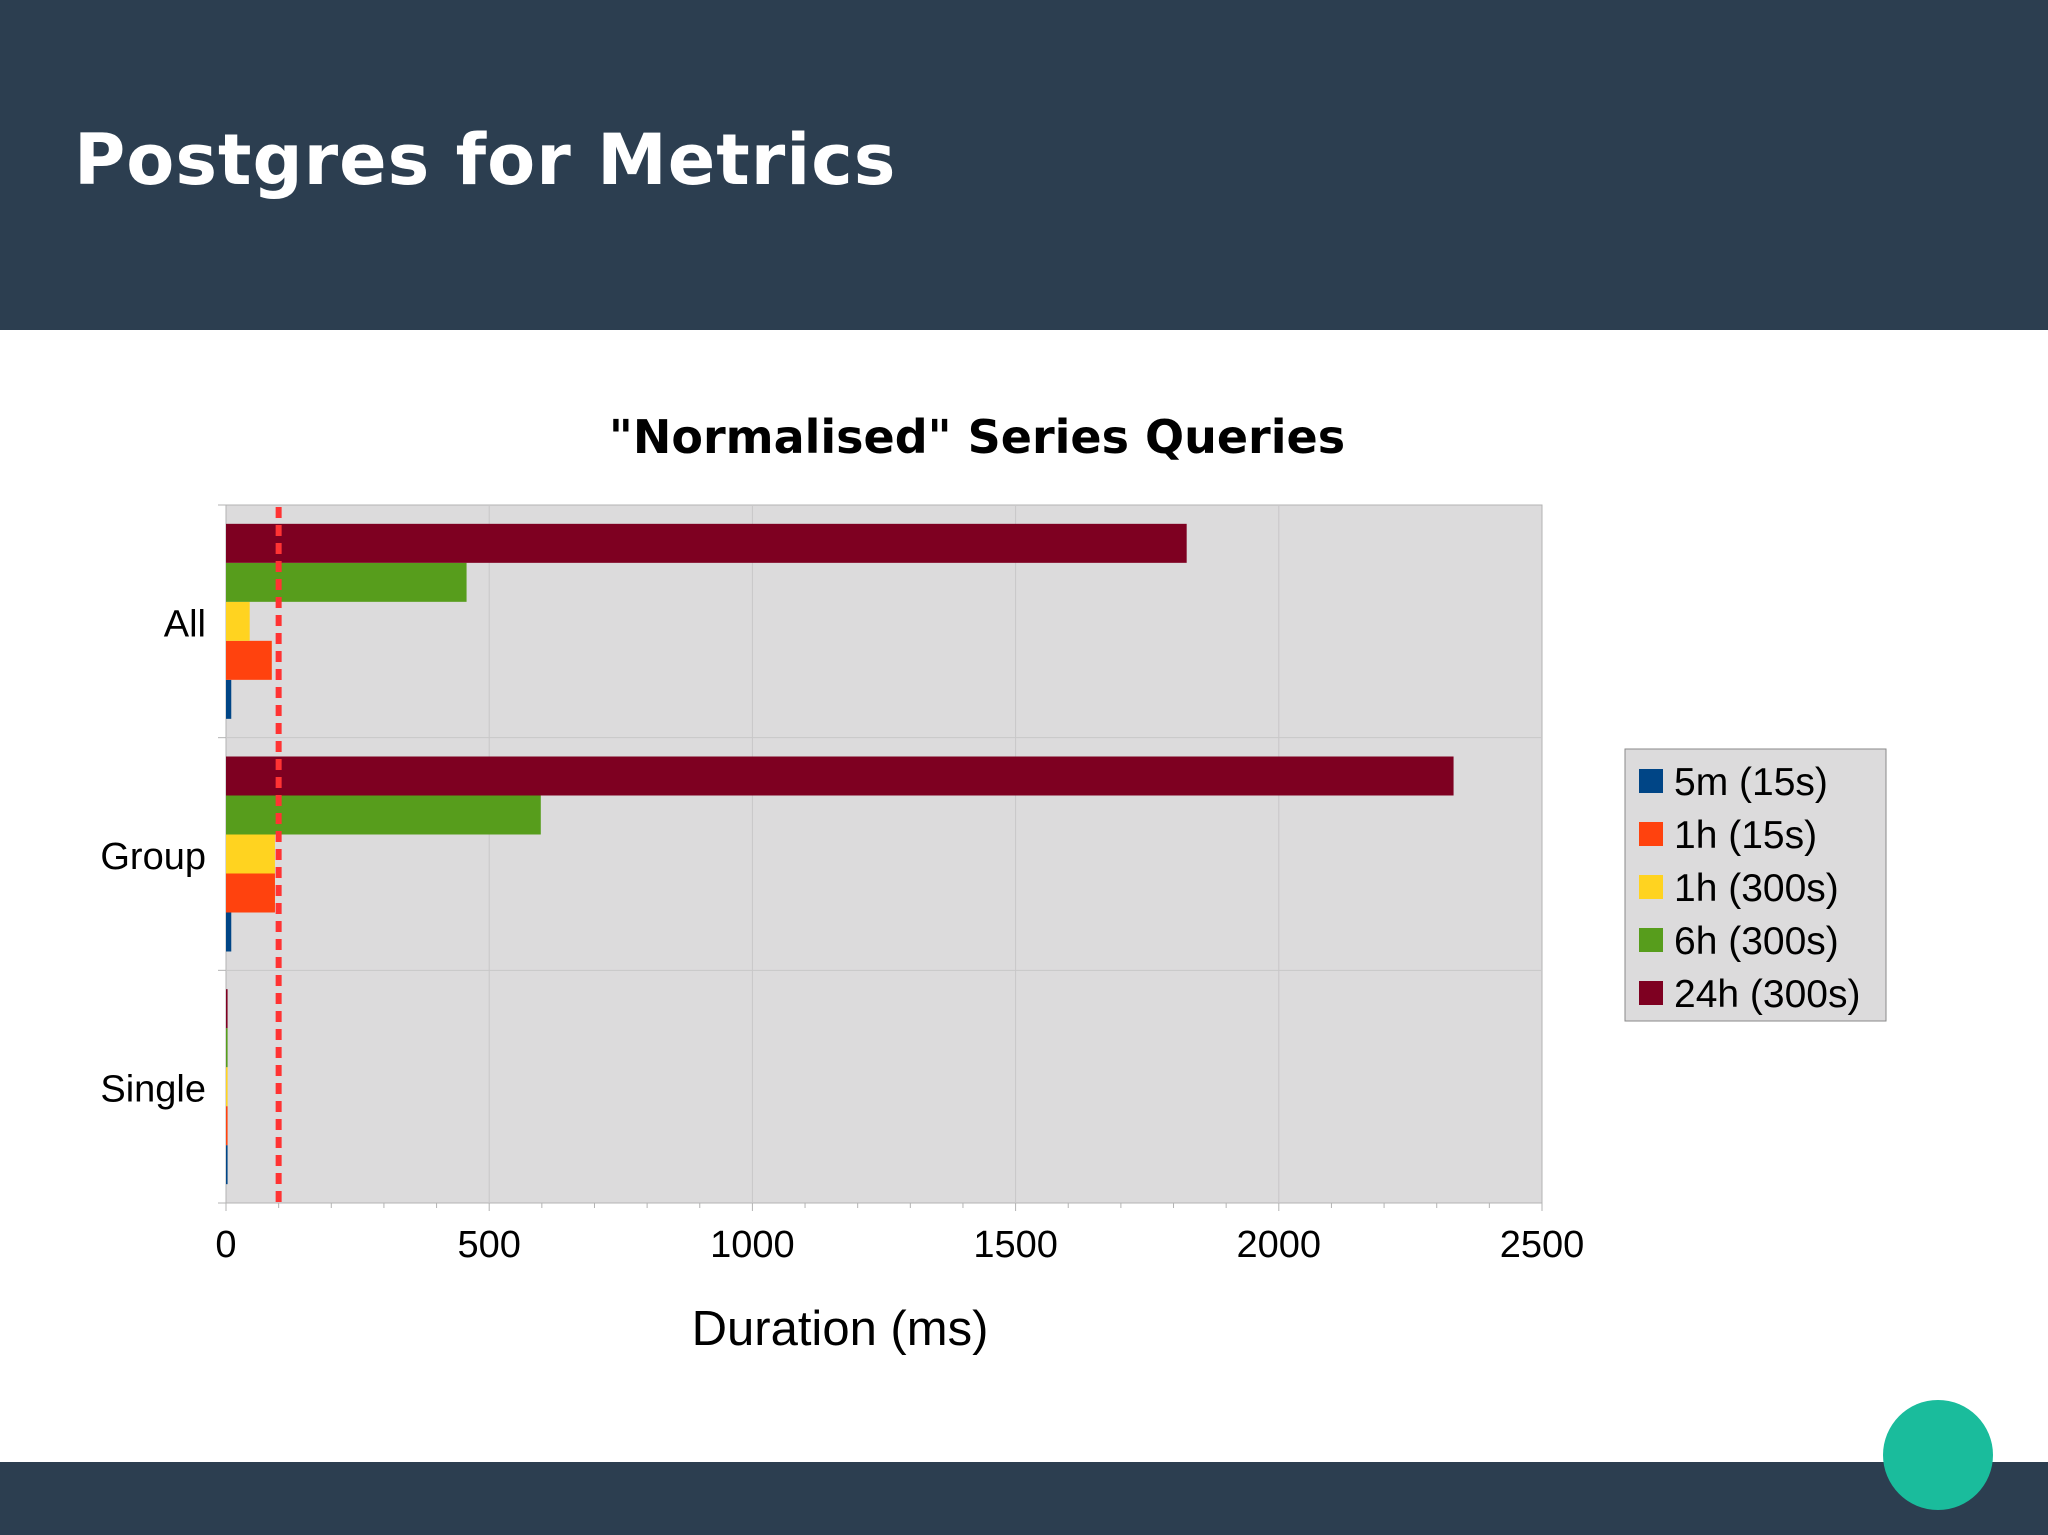  I want to click on legend-entry: 1h (15s), so click(1745, 835).